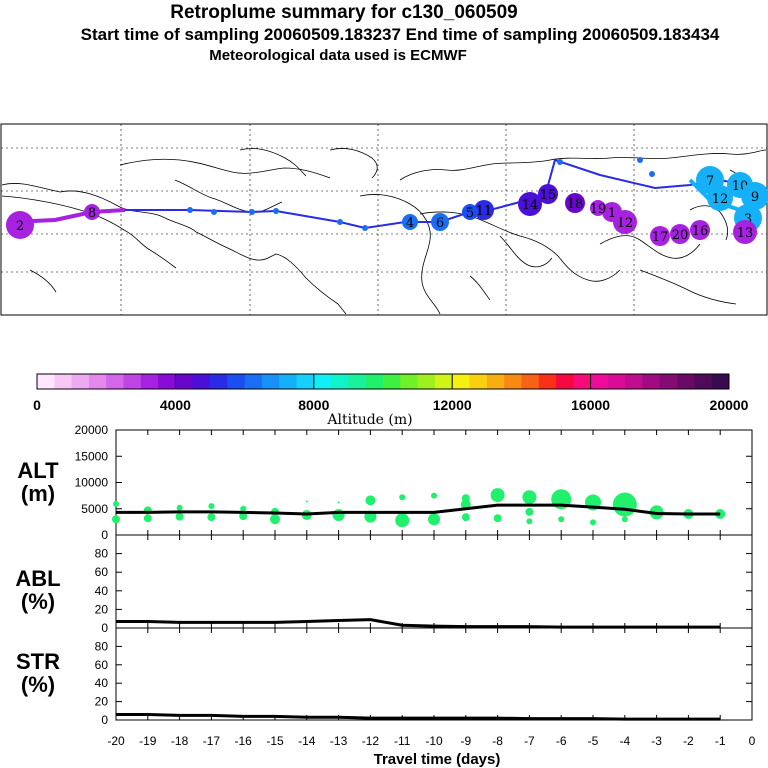 The image size is (768, 768). Describe the element at coordinates (745, 233) in the screenshot. I see `map-plume-day-label: 13` at that location.